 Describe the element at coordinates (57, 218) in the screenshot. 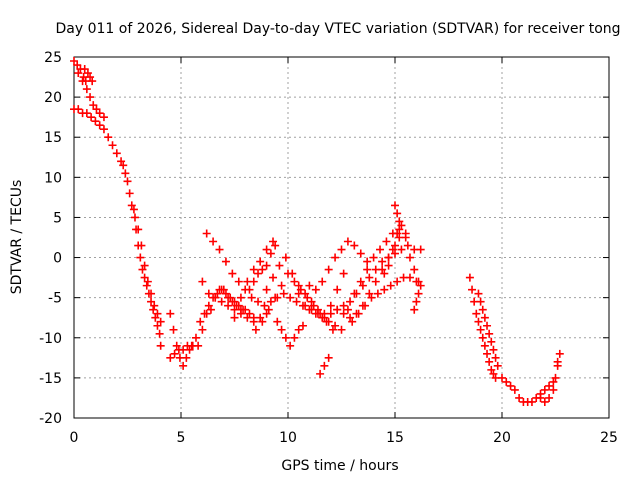

I see `y-tick-label: 5` at that location.